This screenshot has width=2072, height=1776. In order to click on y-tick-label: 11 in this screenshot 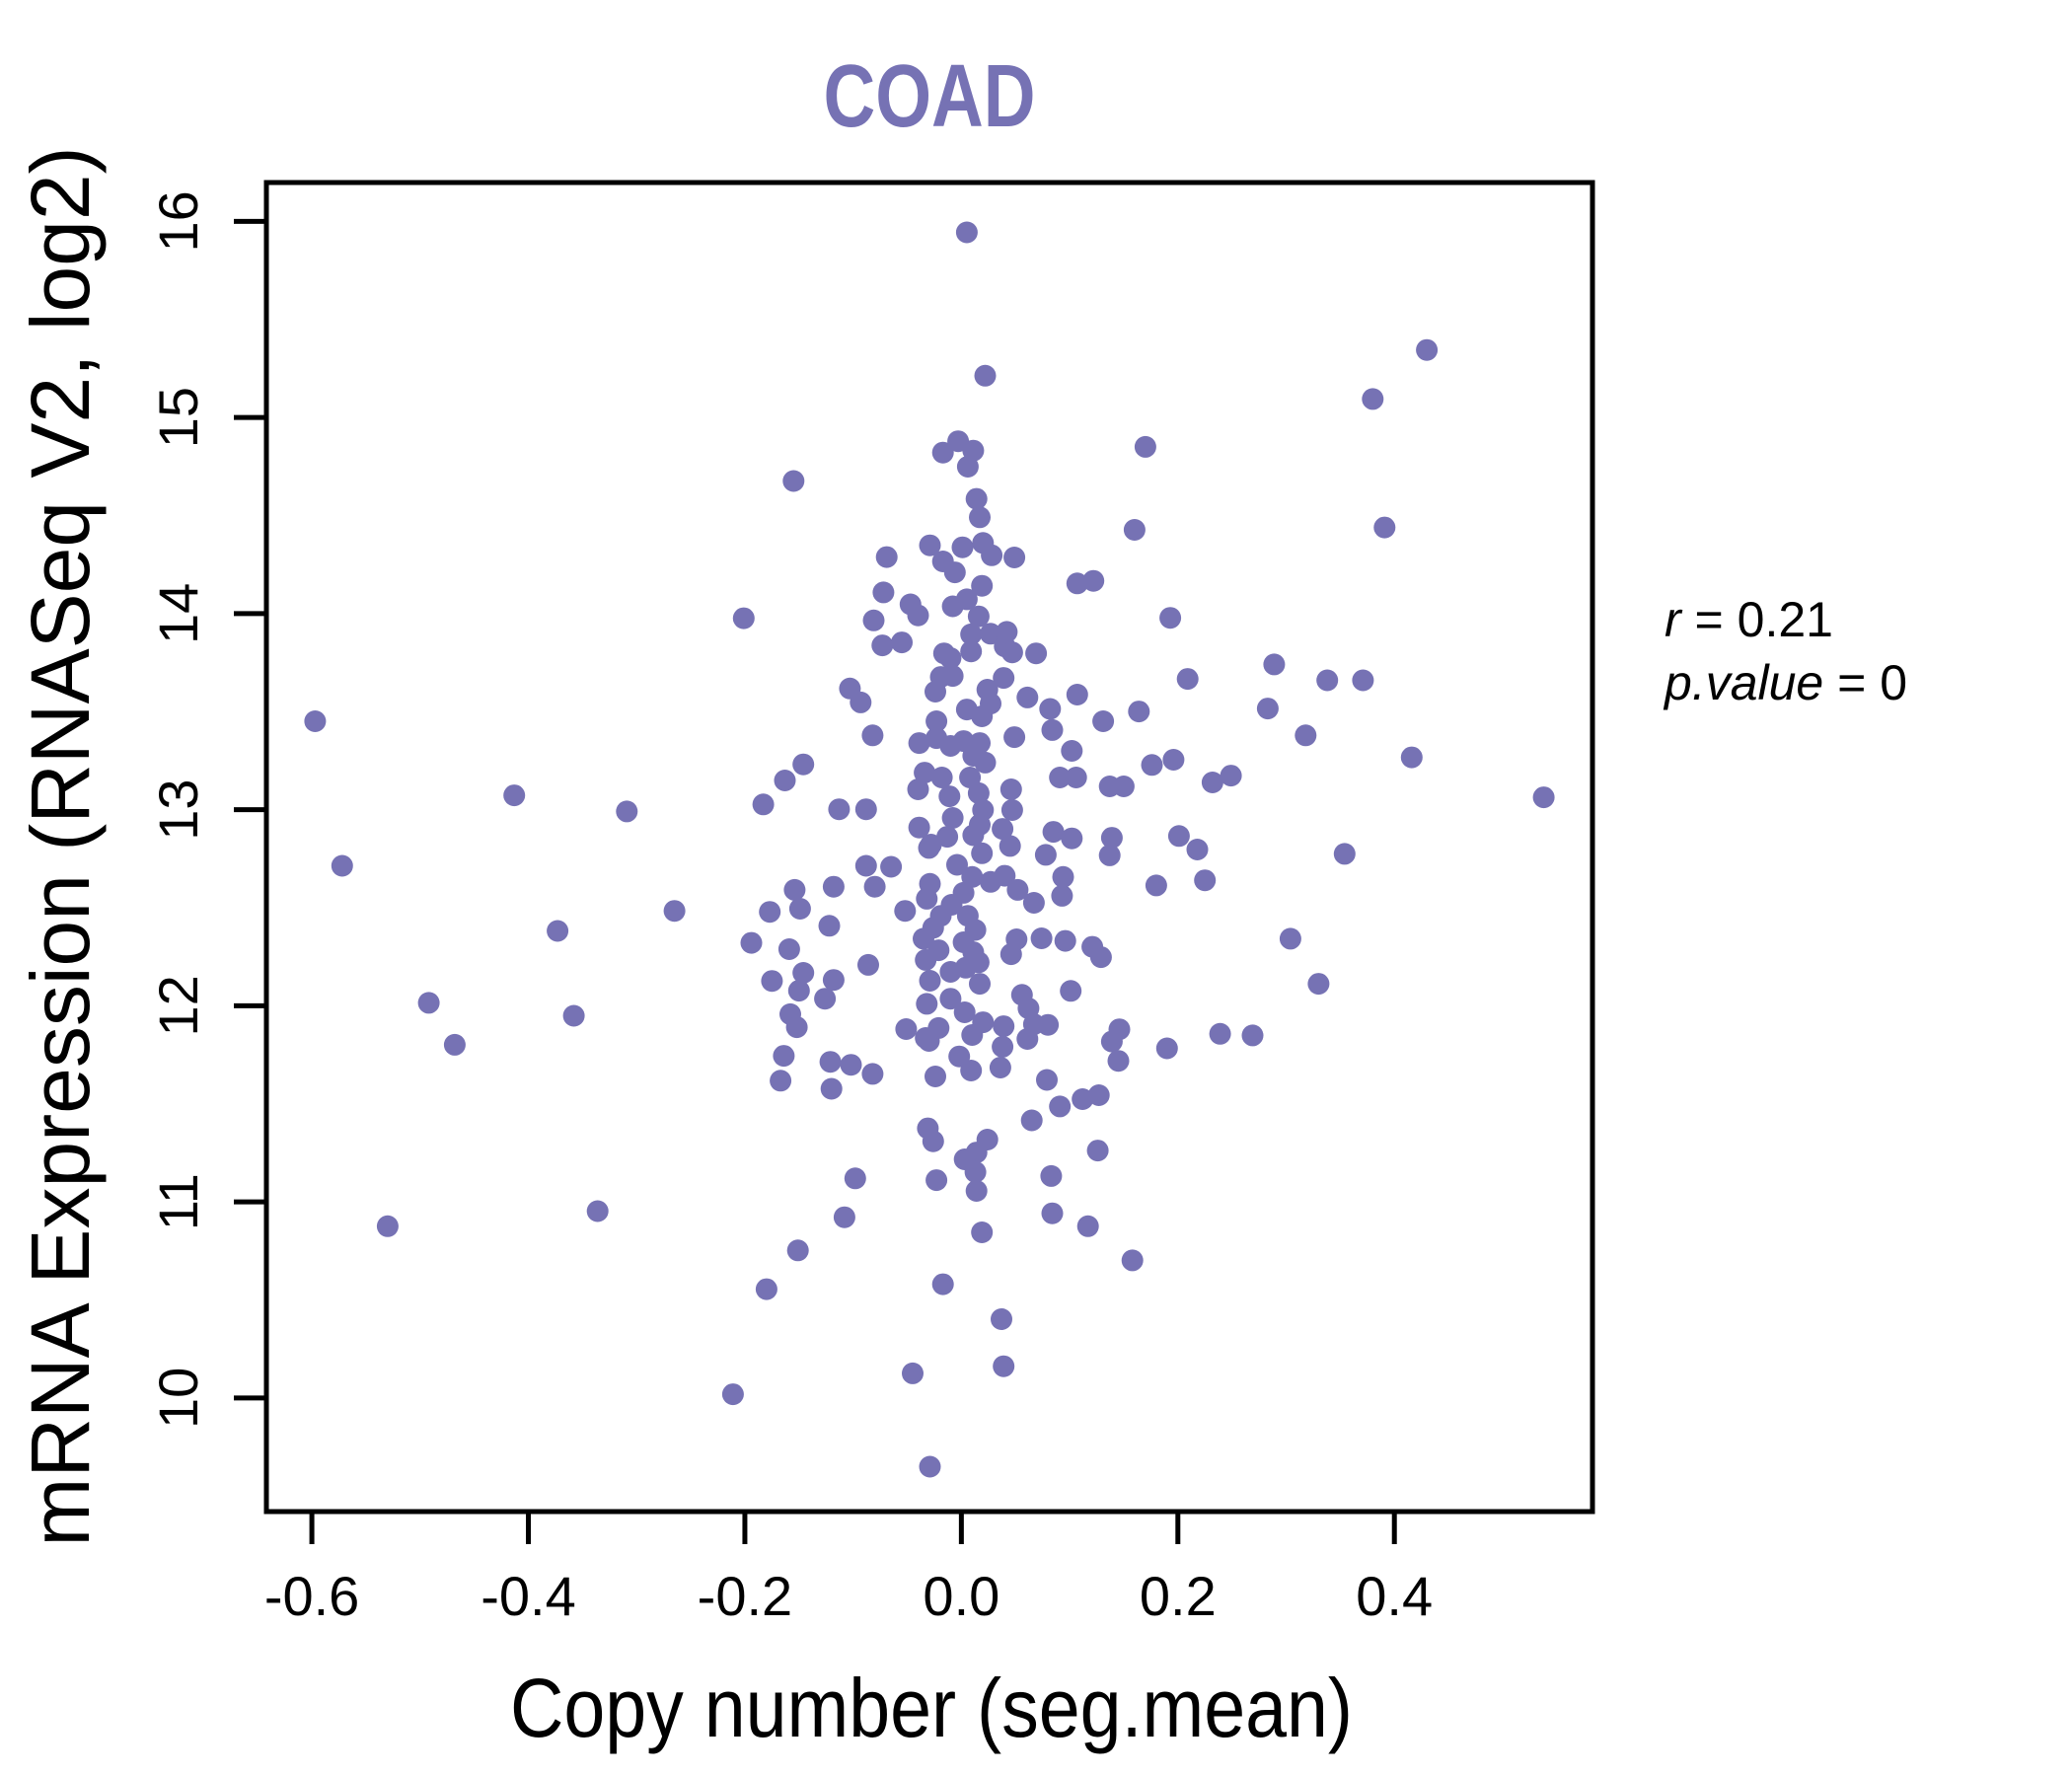, I will do `click(178, 1202)`.